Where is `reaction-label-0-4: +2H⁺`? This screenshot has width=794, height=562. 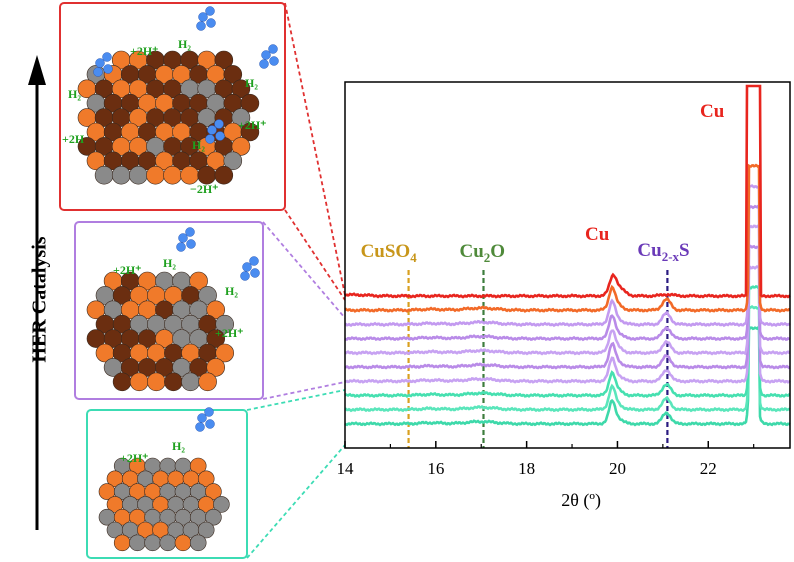 reaction-label-0-4: +2H⁺ is located at coordinates (252, 125).